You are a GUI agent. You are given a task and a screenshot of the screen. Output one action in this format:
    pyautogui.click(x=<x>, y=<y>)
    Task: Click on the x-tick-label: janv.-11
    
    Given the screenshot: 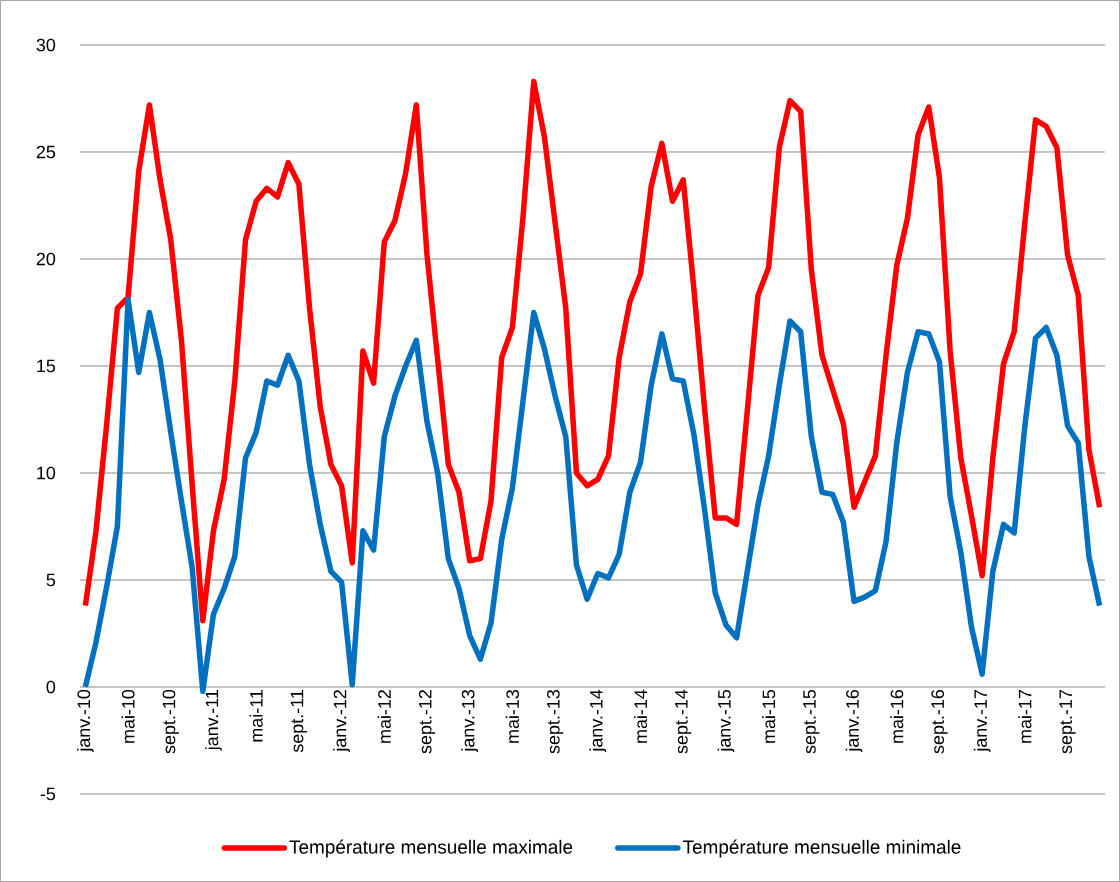 What is the action you would take?
    pyautogui.click(x=213, y=720)
    